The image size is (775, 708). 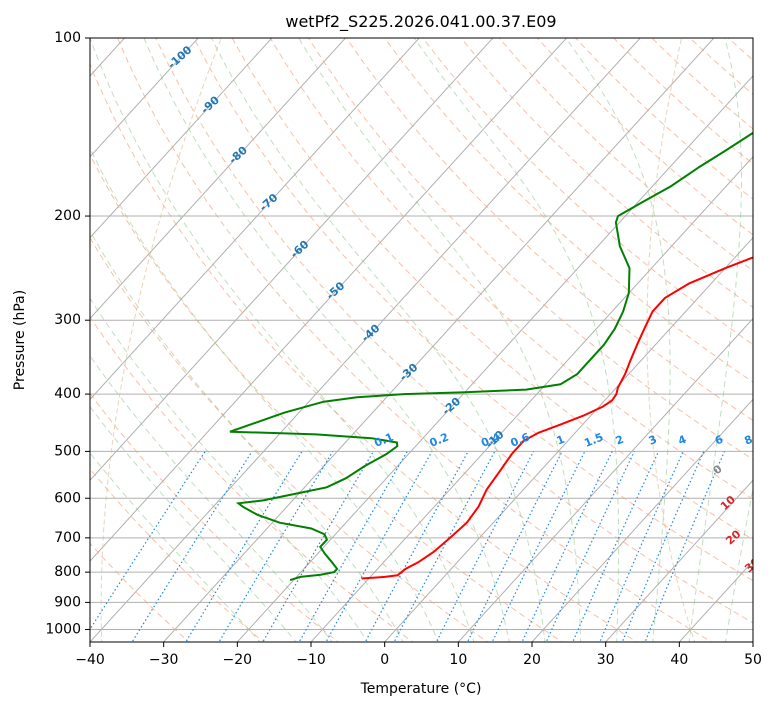 I want to click on y-tick-label: 700, so click(x=67, y=538).